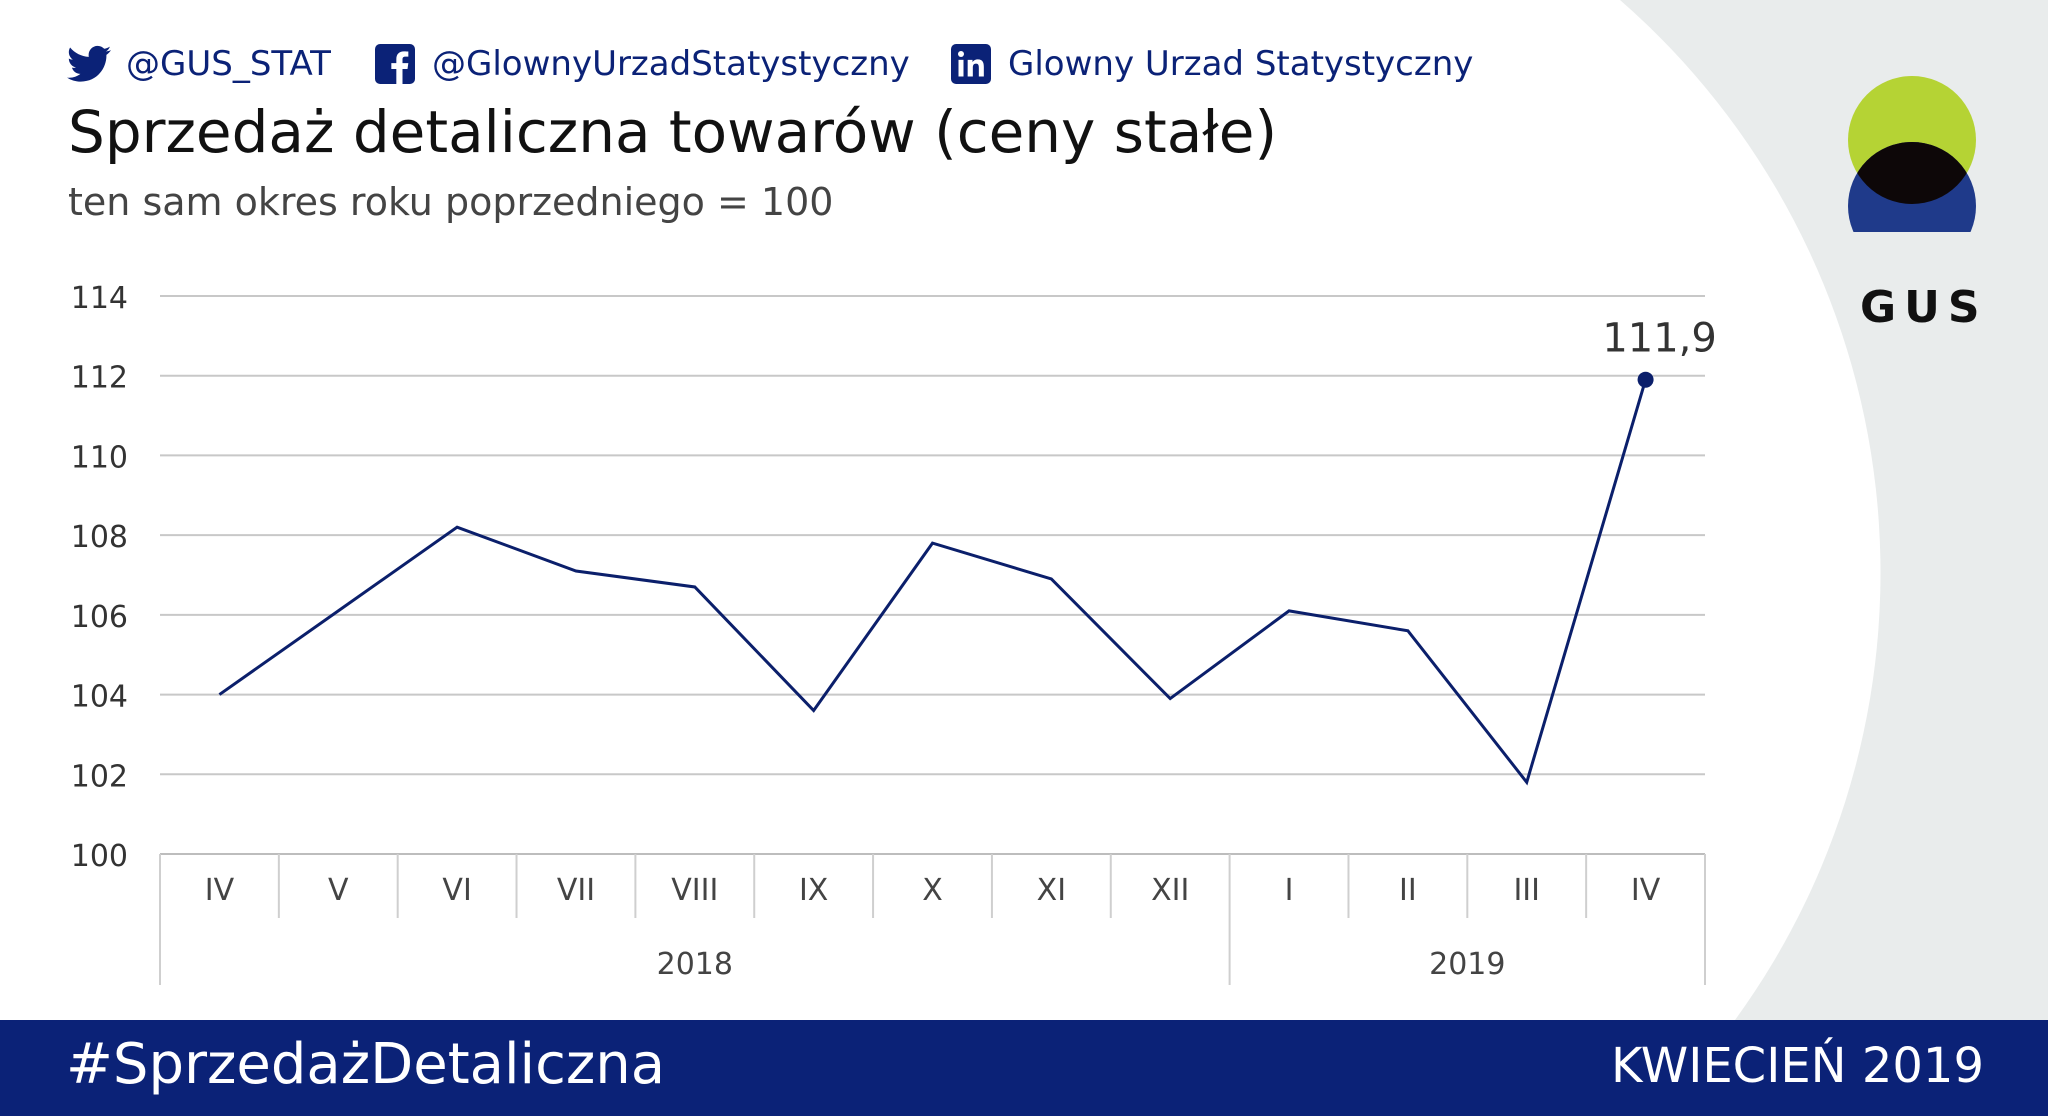 This screenshot has height=1116, width=2048. Describe the element at coordinates (338, 890) in the screenshot. I see `x-tick-label: V` at that location.